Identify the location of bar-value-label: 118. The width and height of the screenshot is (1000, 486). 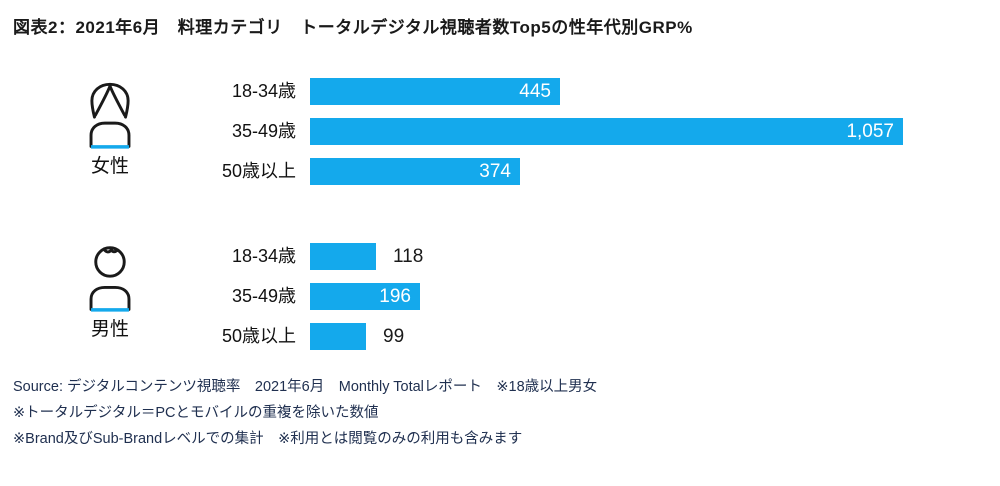
(408, 256).